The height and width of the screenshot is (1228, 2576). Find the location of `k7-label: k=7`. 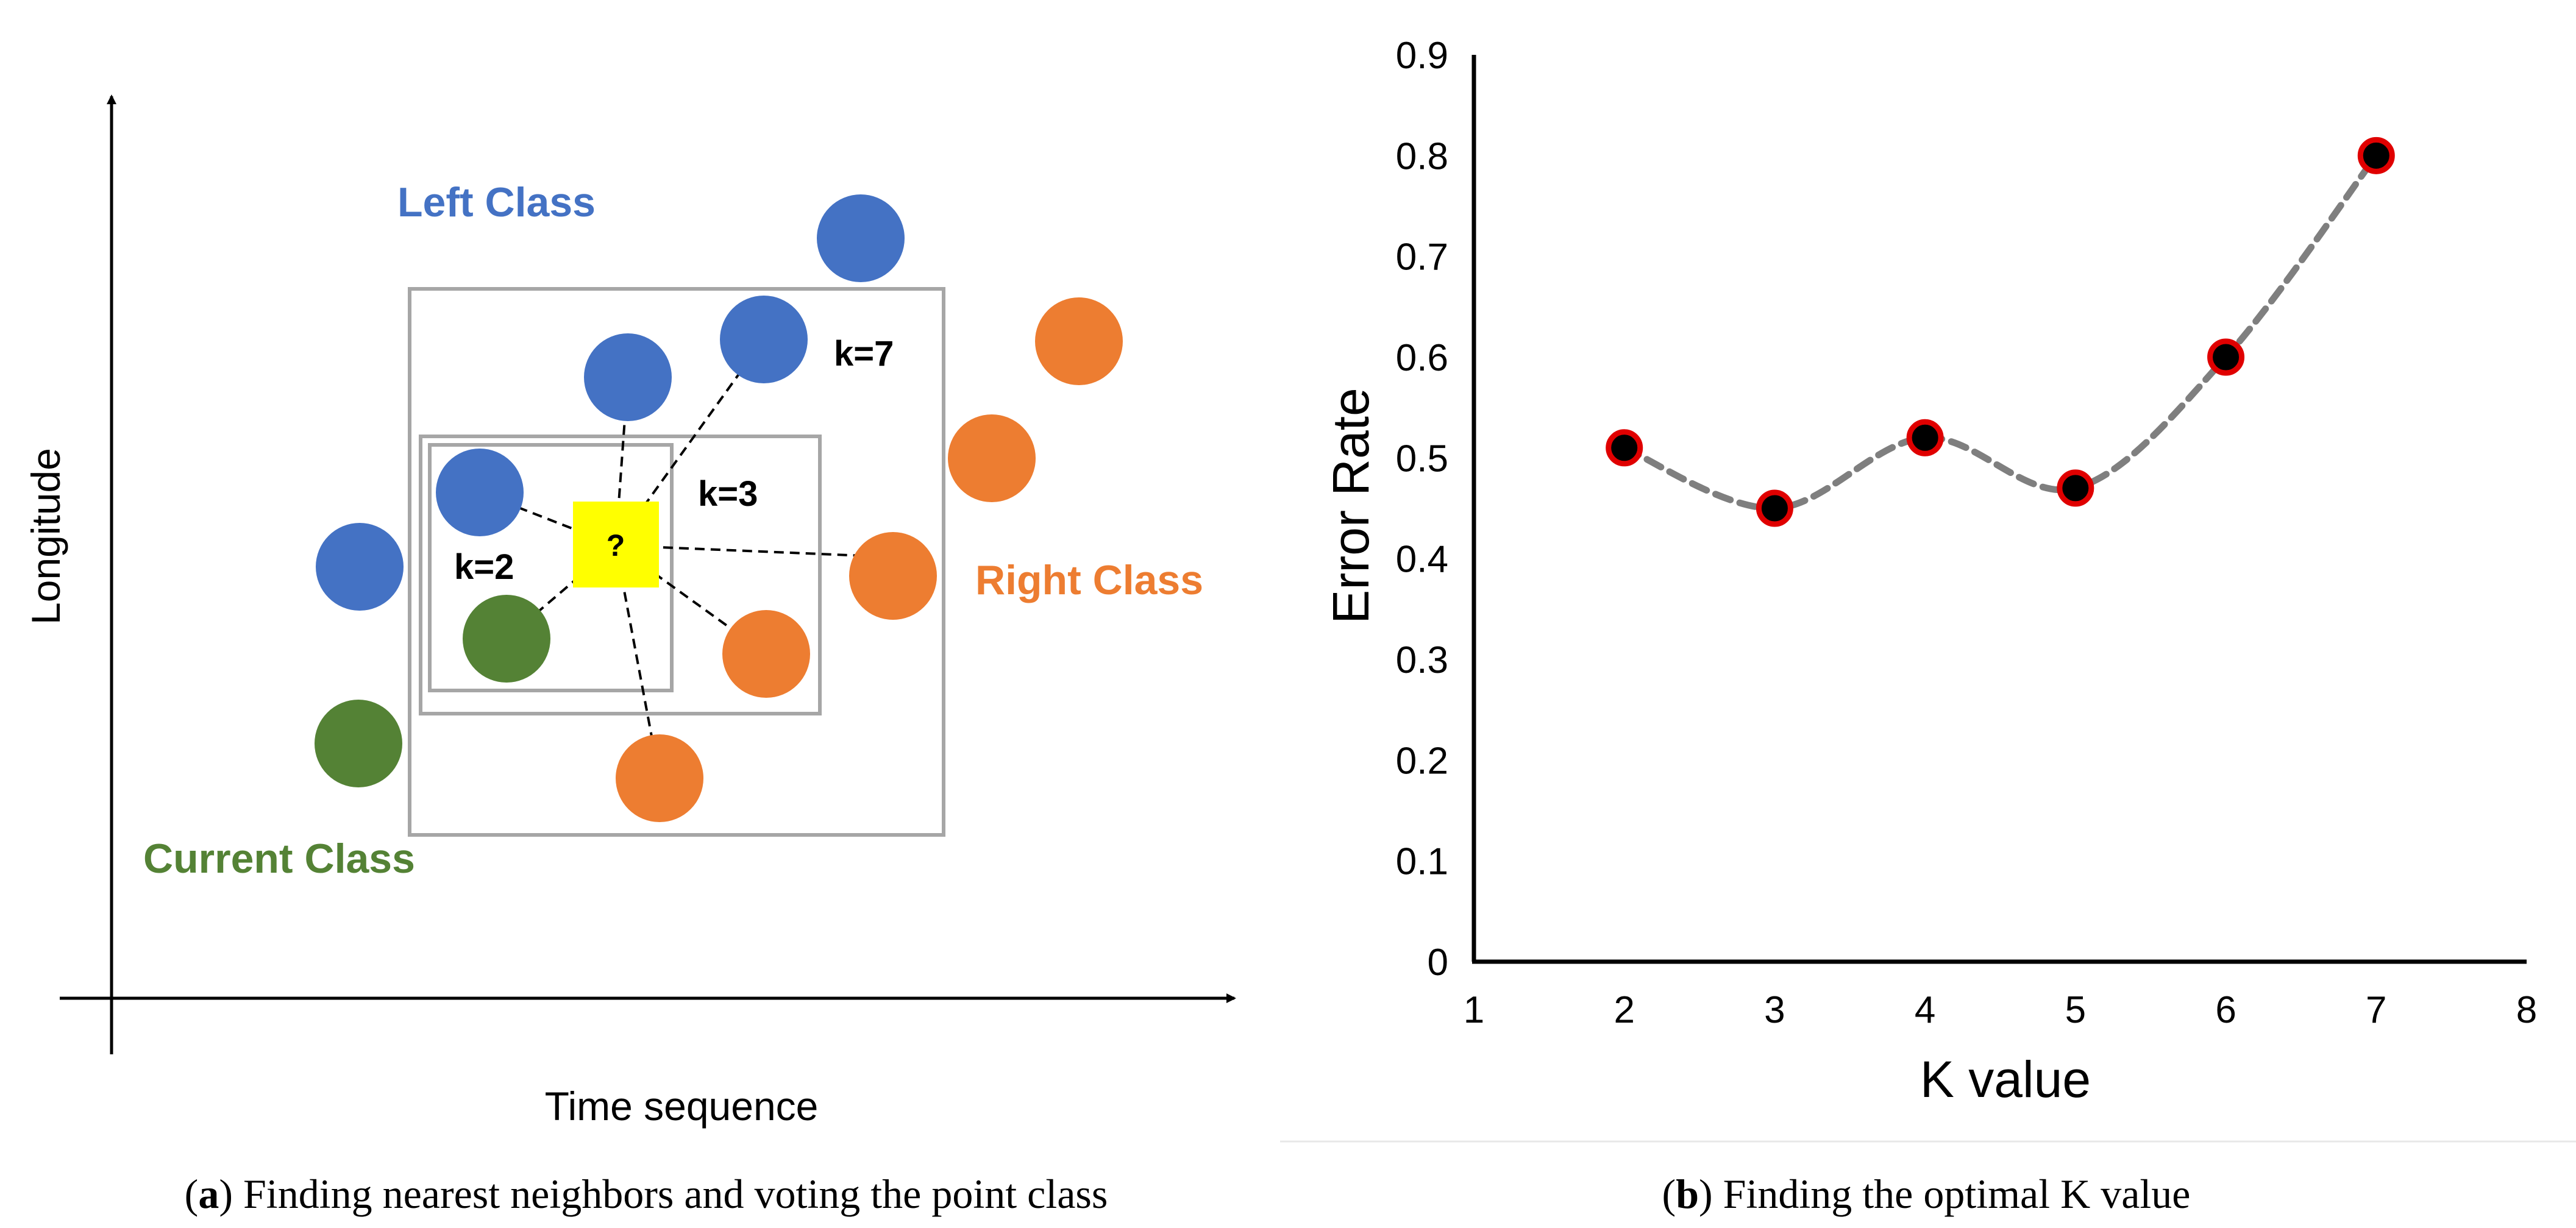

k7-label: k=7 is located at coordinates (864, 354).